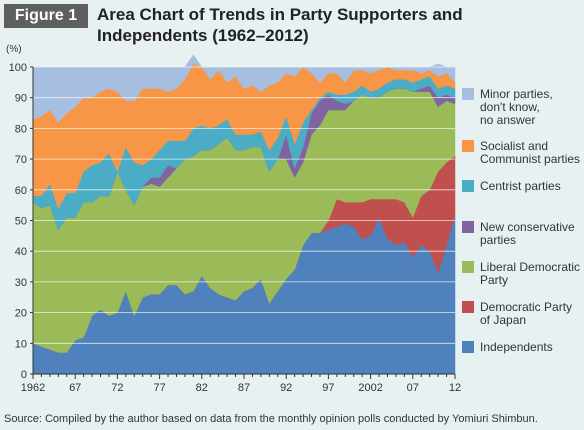 The image size is (584, 430). Describe the element at coordinates (370, 388) in the screenshot. I see `x-tick-label: 2002` at that location.